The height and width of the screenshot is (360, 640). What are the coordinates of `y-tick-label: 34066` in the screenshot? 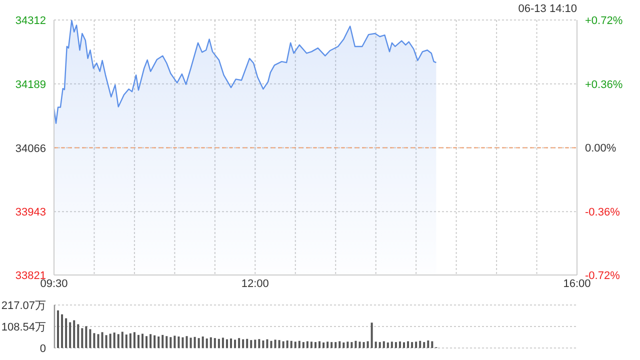 It's located at (30, 148).